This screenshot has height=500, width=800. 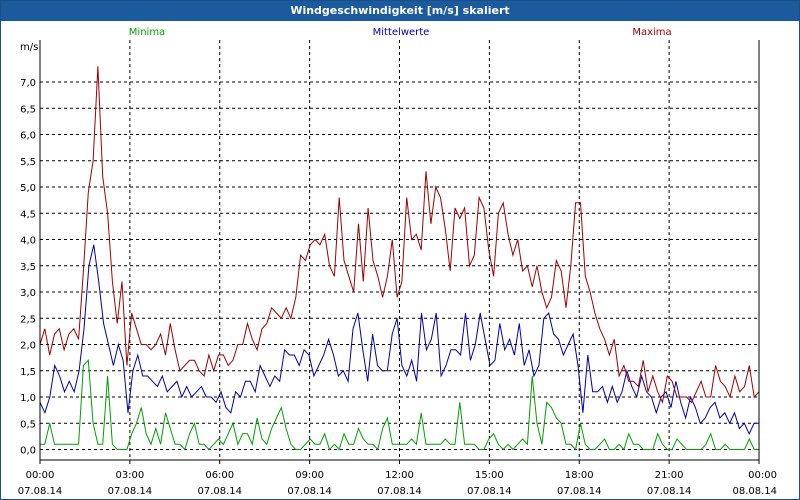 I want to click on ytick-label: 1,0, so click(x=28, y=398).